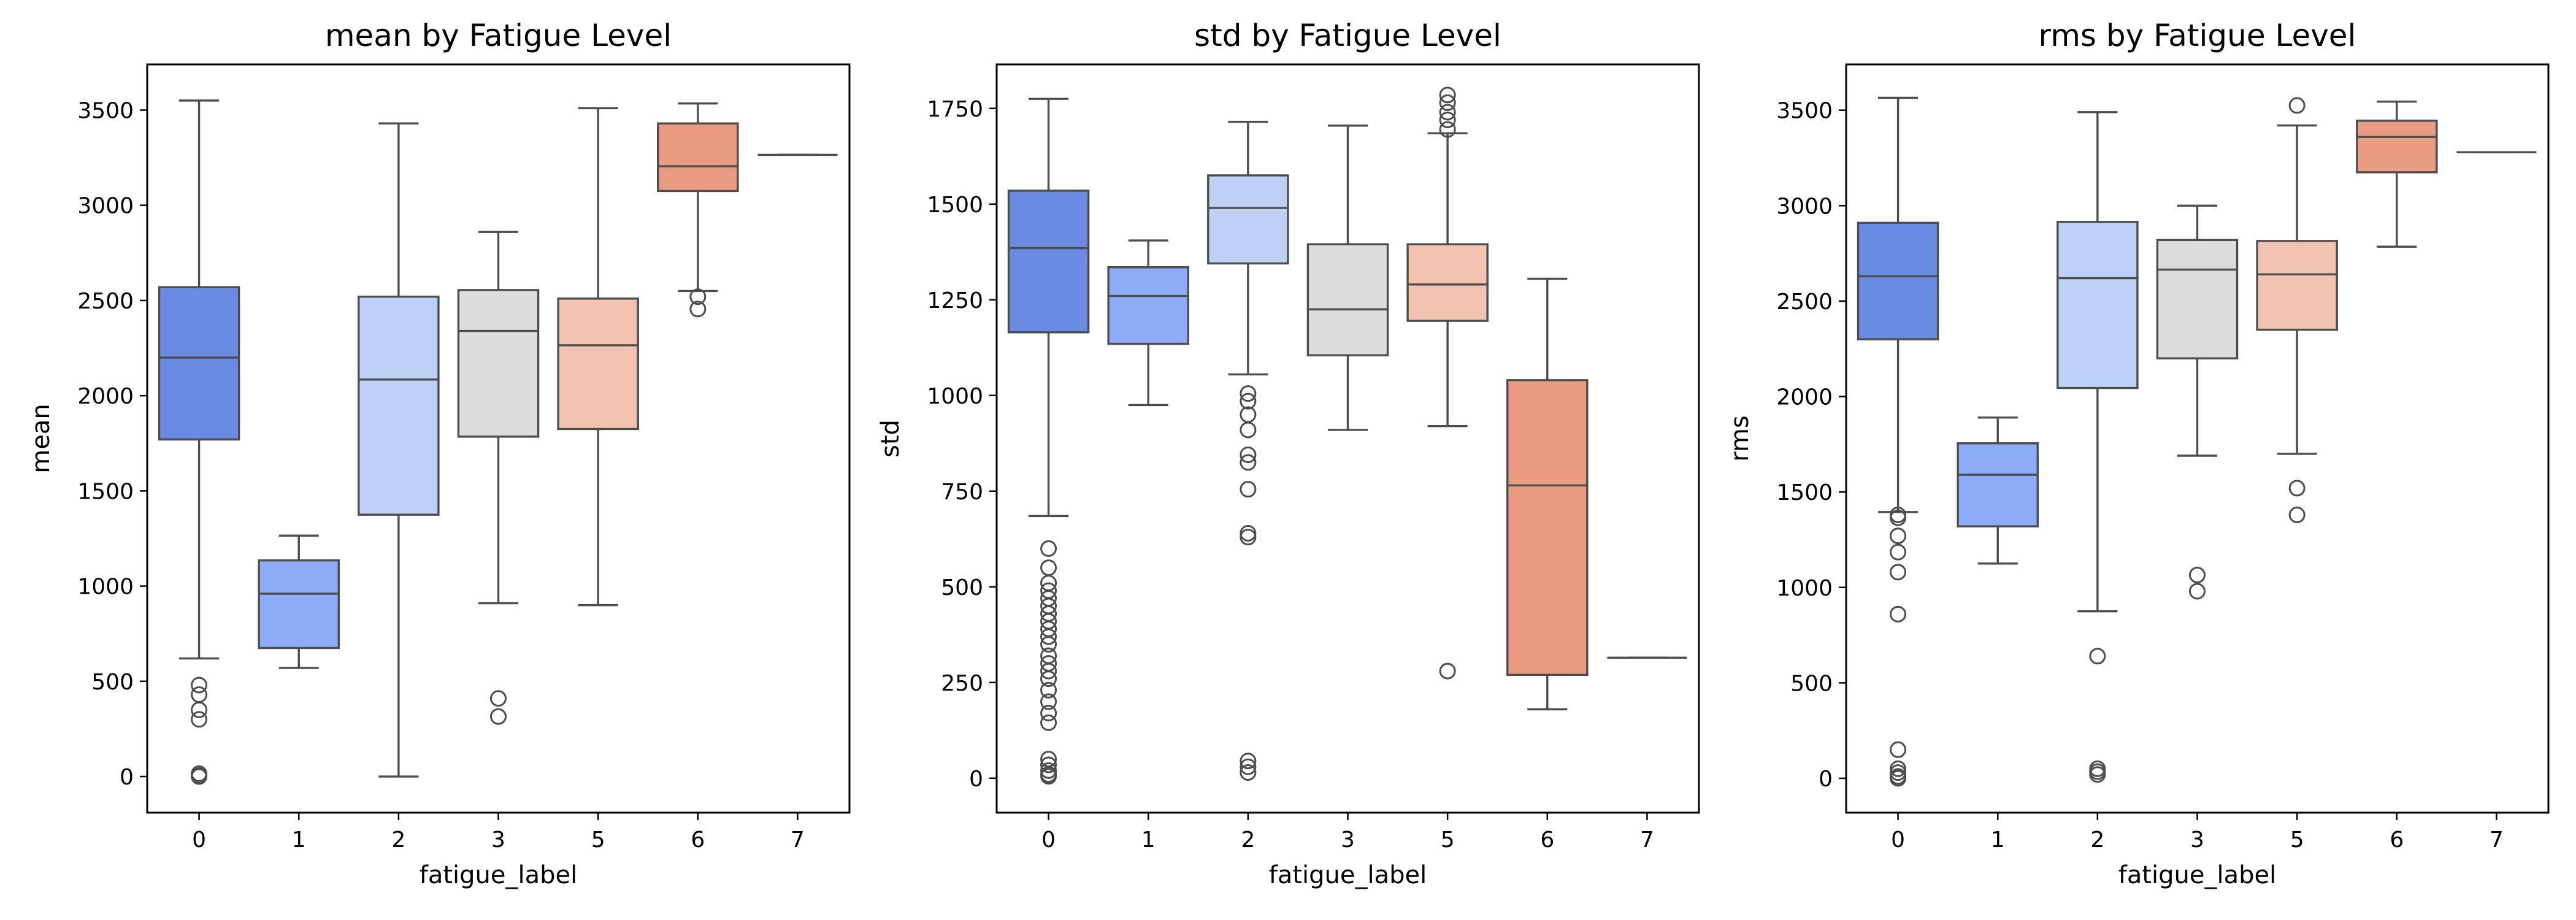  Describe the element at coordinates (1347, 35) in the screenshot. I see `chart-title: std by Fatigue Level` at that location.